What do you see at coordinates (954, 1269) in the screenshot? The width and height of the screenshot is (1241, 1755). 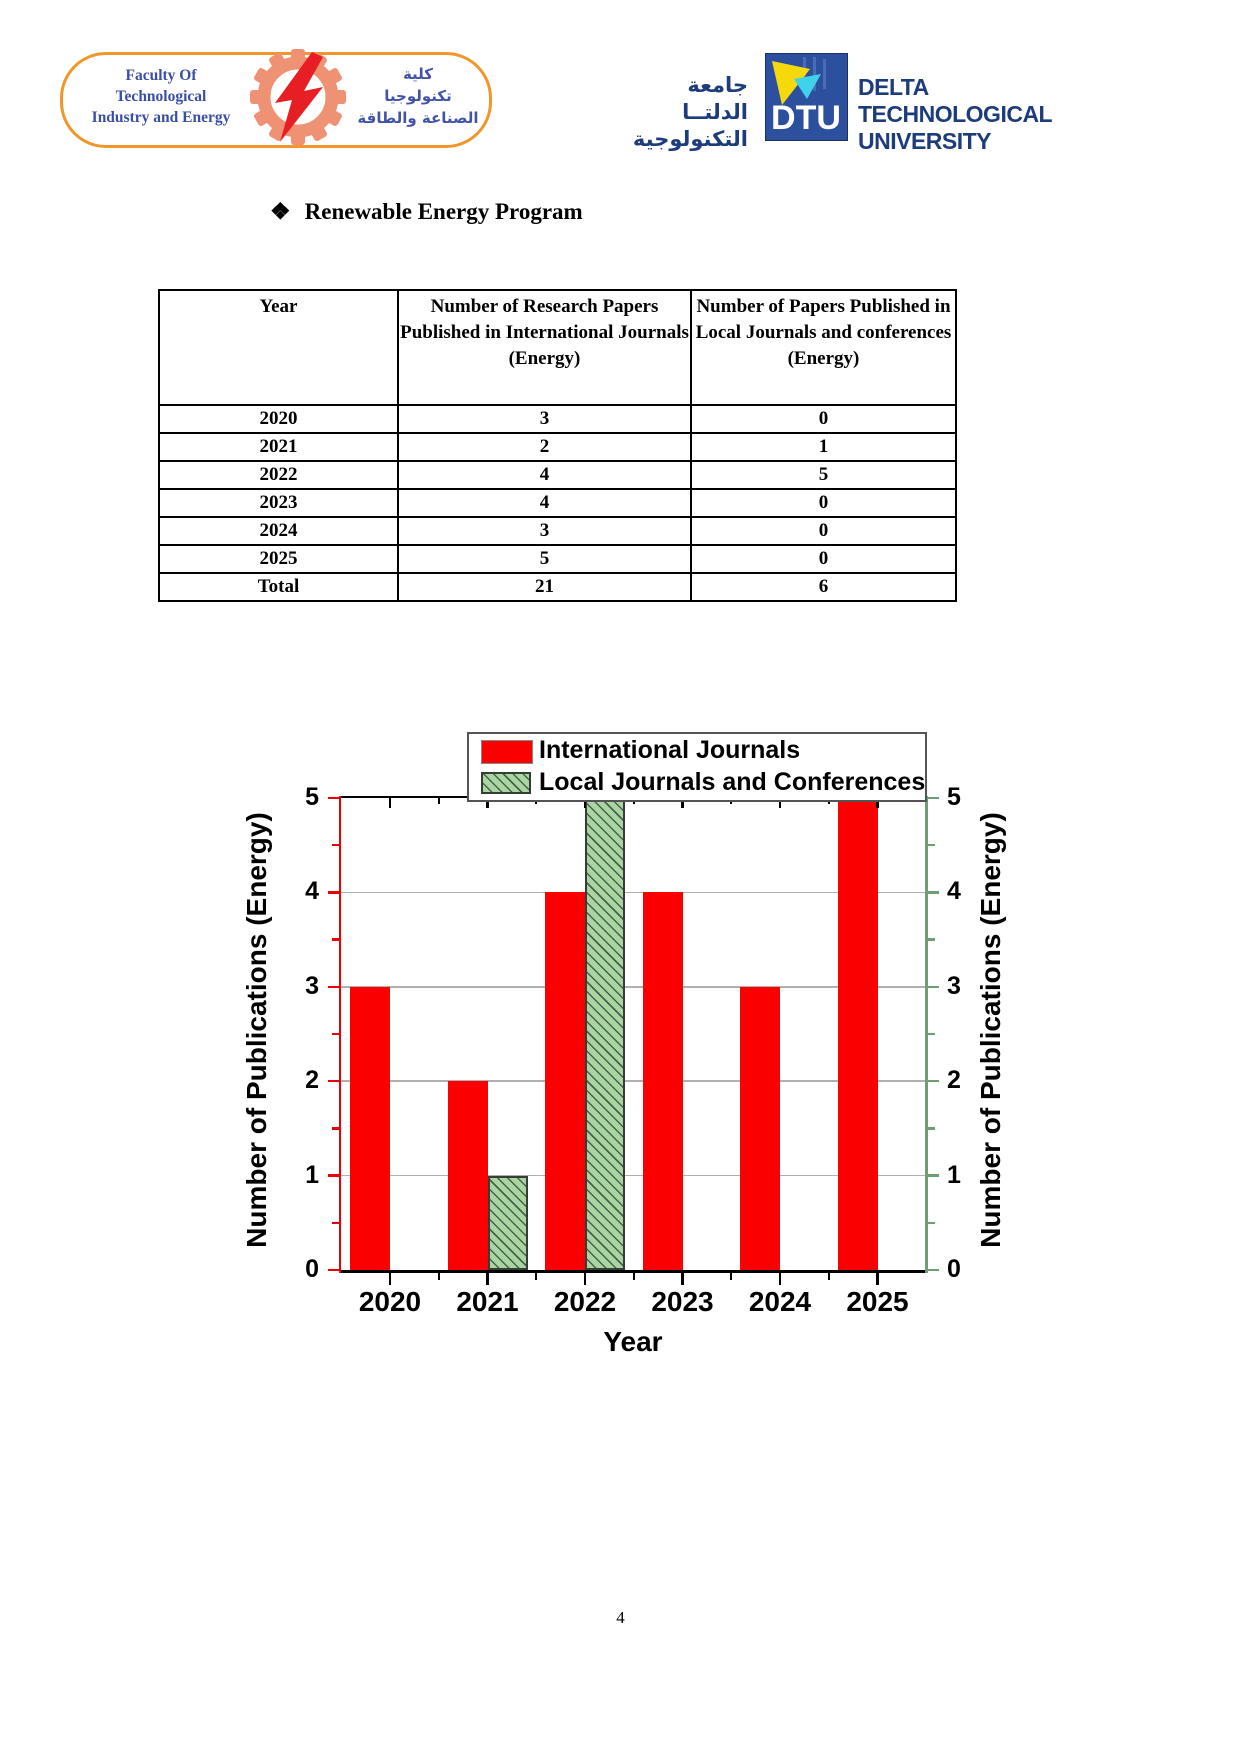 I see `right-axis-tick-label: 0` at bounding box center [954, 1269].